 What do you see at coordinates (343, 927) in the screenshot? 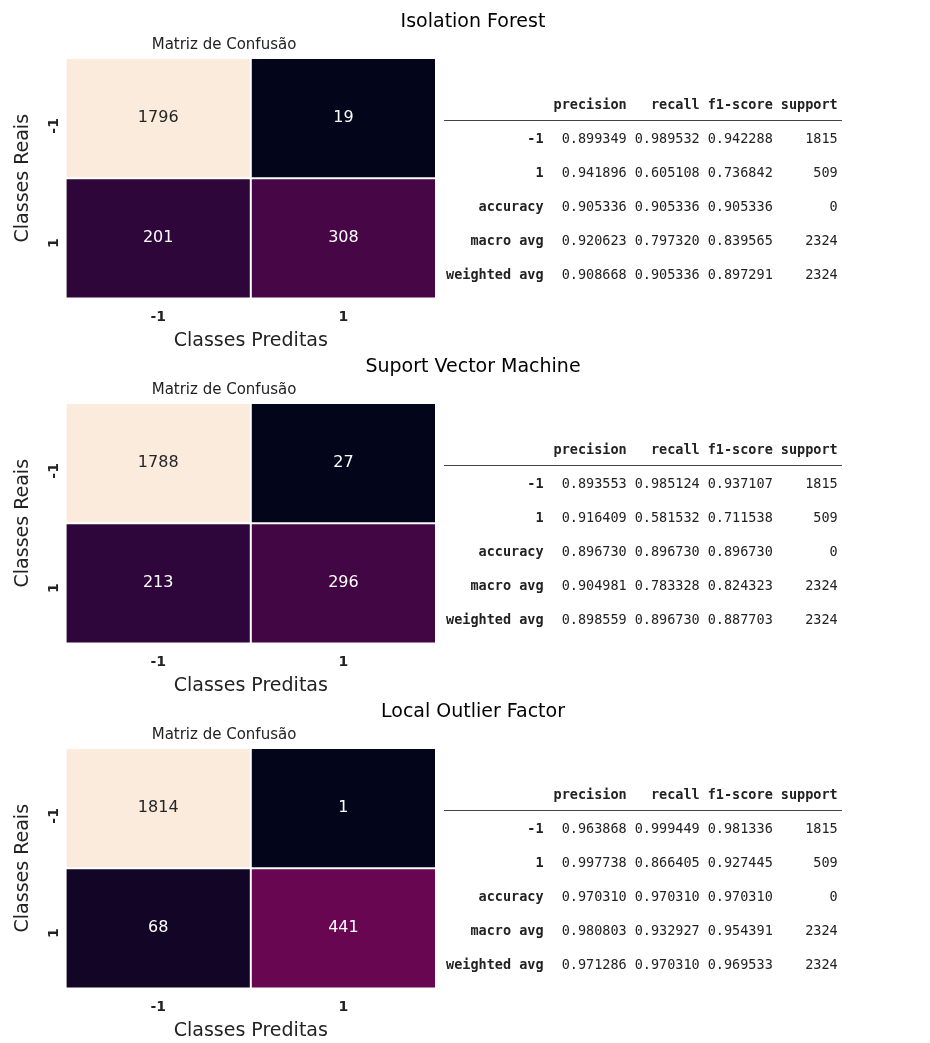
I see `data-label: 441` at bounding box center [343, 927].